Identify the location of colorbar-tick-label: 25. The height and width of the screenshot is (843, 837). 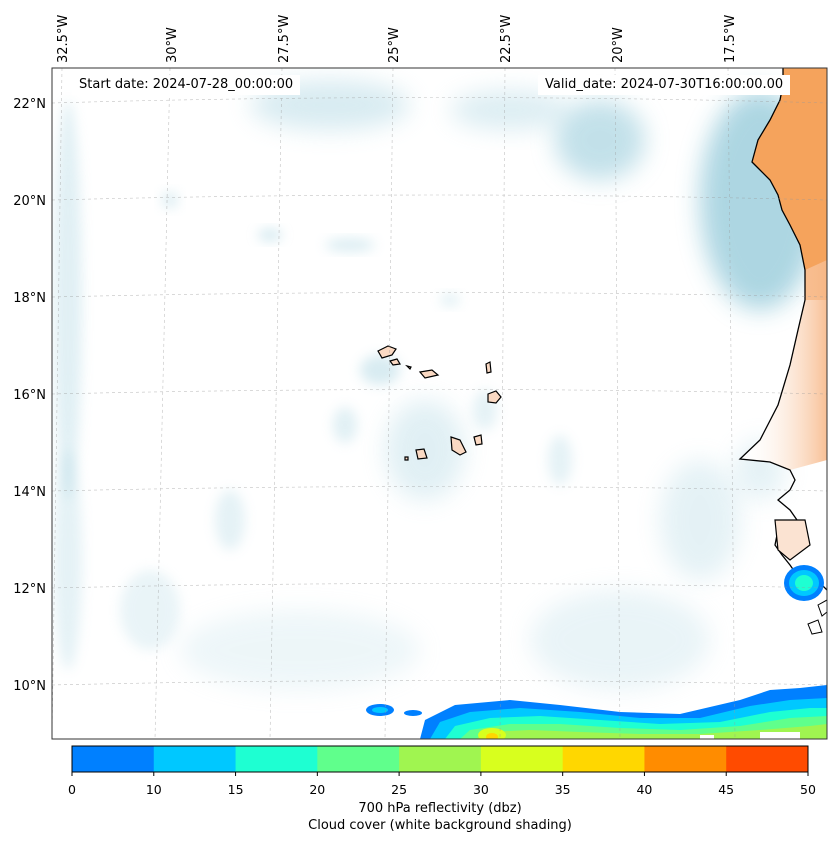
(399, 789).